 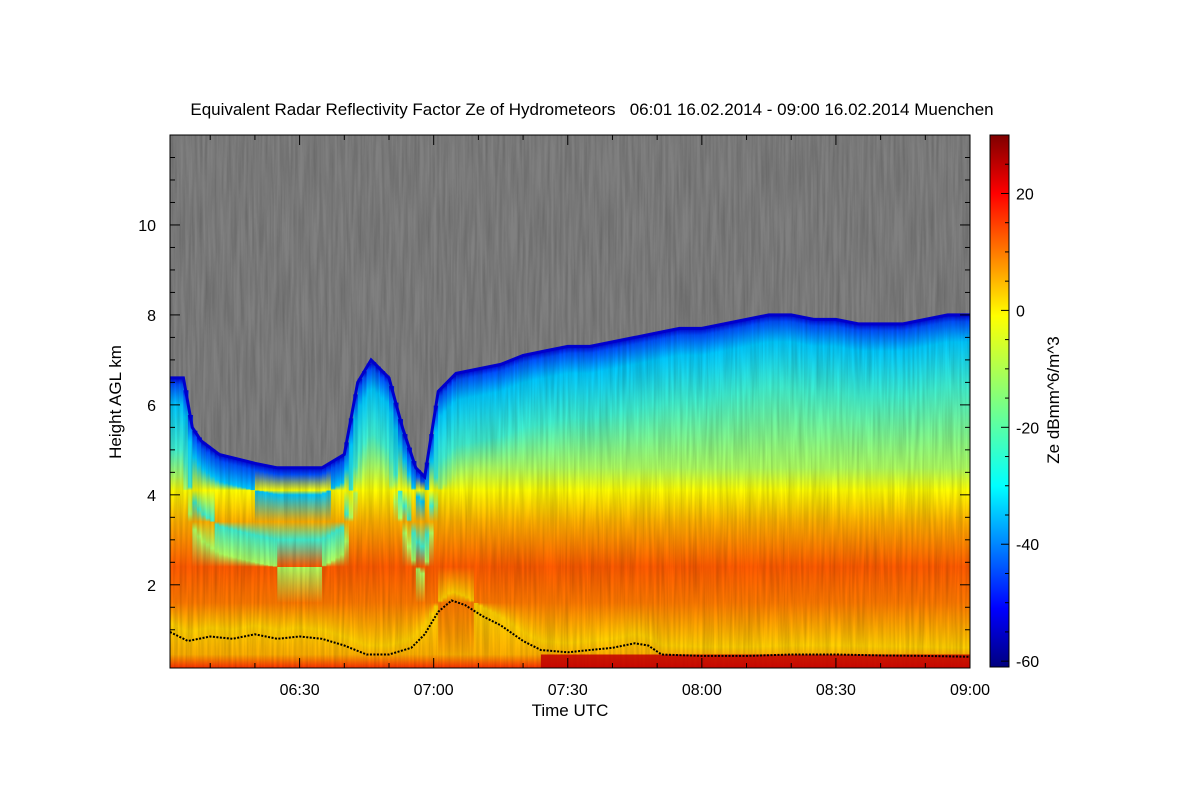 I want to click on colorbar-tick-label: 0, so click(x=1020, y=311).